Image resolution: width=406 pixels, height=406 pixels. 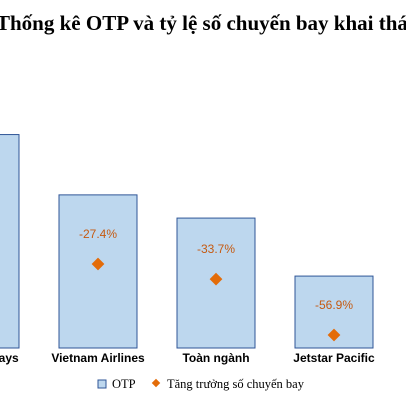 I want to click on growth-data-label: -56.9%, so click(x=334, y=305).